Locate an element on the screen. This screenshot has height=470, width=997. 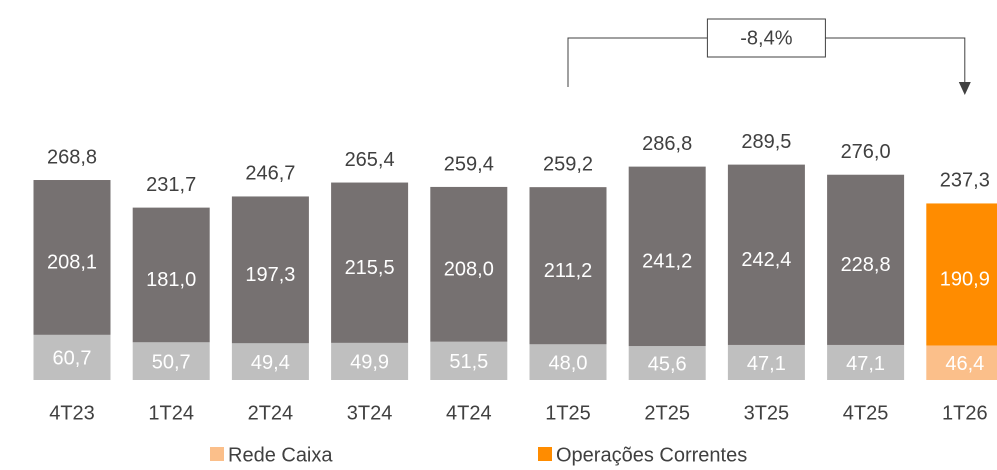
annotation-box is located at coordinates (766, 38).